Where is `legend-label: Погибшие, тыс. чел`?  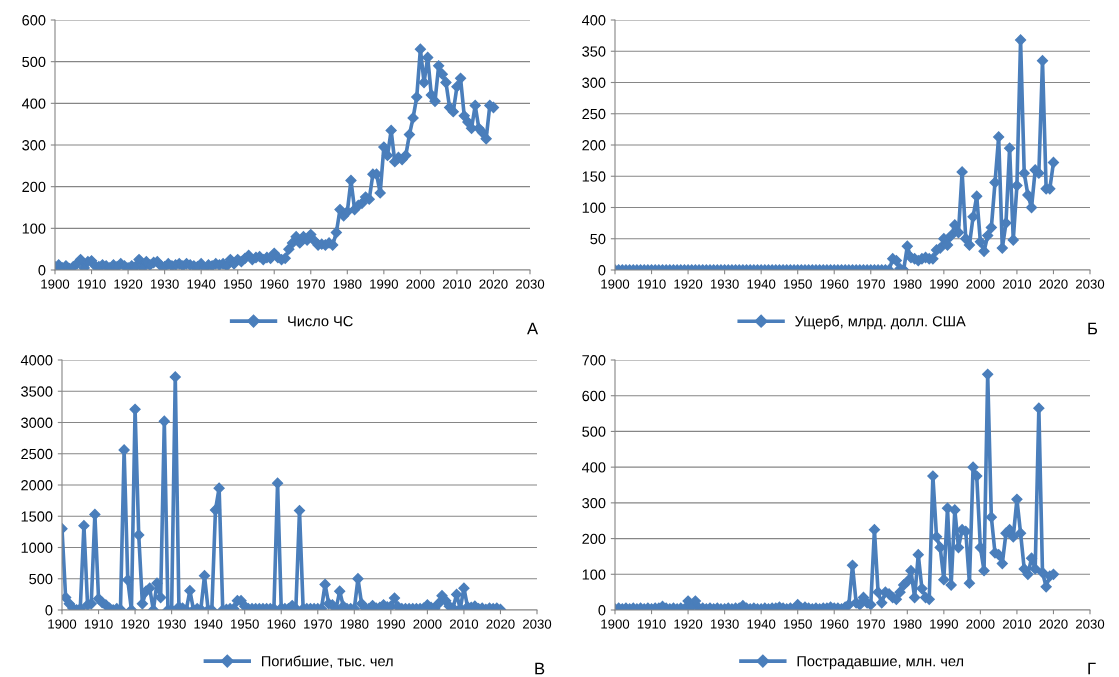
legend-label: Погибшие, тыс. чел is located at coordinates (327, 662).